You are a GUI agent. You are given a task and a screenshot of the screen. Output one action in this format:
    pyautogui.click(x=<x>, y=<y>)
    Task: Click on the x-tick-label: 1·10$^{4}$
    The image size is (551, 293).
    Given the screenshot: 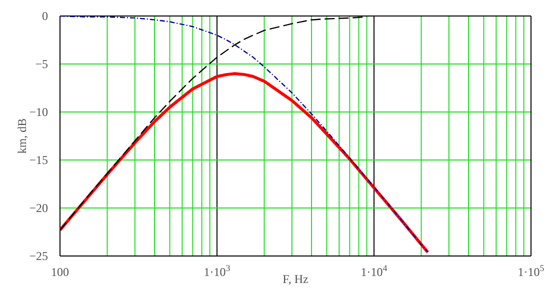 What is the action you would take?
    pyautogui.click(x=374, y=271)
    